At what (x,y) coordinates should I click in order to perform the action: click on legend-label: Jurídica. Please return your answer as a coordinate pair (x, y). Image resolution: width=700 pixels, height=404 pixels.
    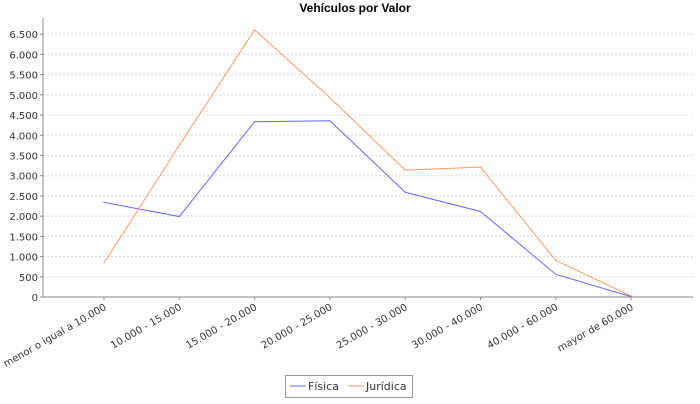
    Looking at the image, I should click on (386, 386).